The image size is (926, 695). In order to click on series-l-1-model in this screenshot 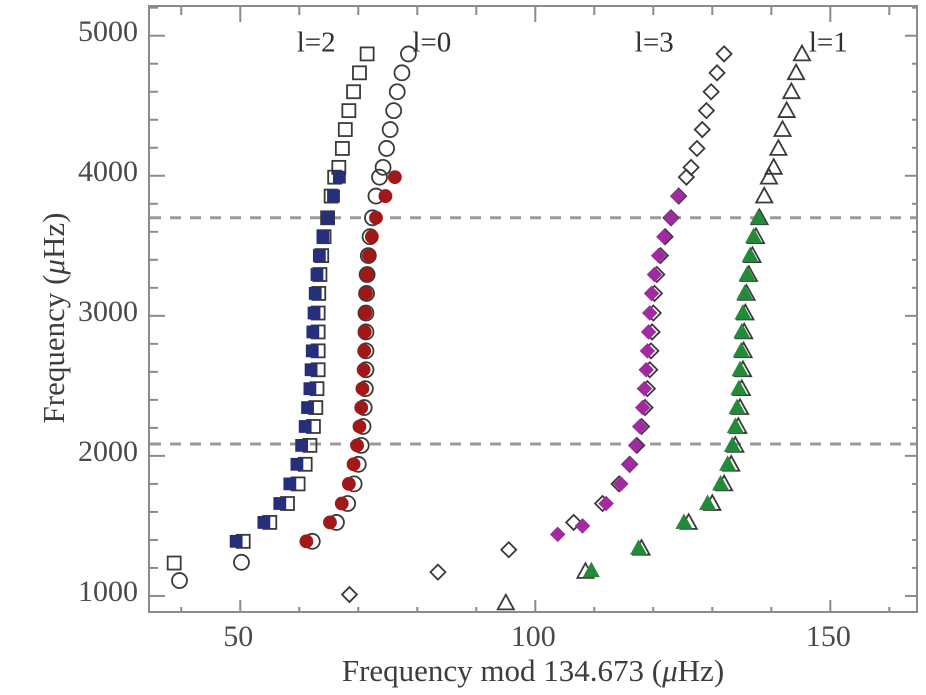, I will do `click(674, 393)`.